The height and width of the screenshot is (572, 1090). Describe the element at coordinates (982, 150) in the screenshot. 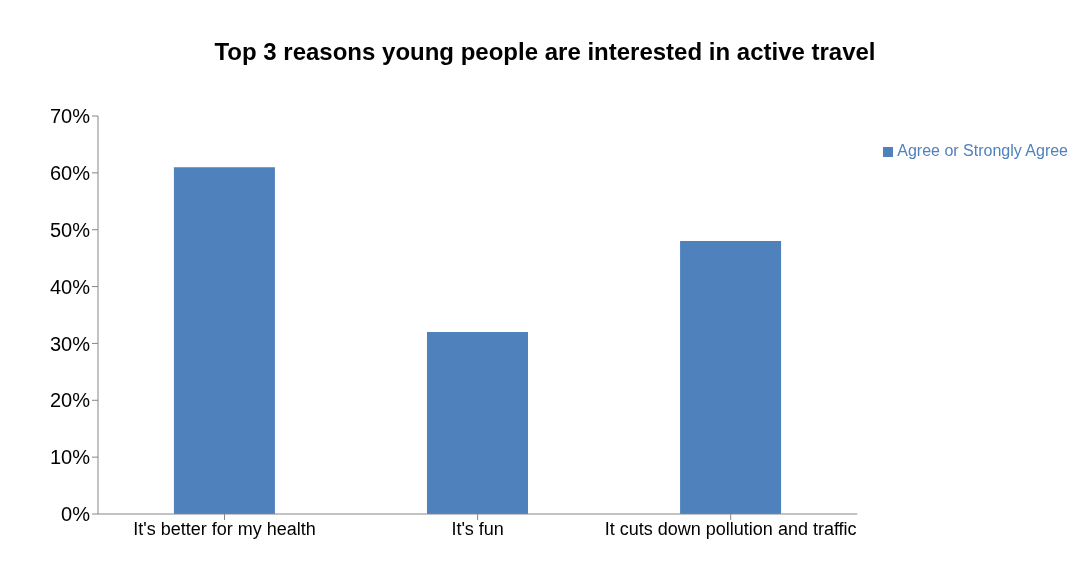

I see `legend-label: Agree or Strongly Agree` at that location.